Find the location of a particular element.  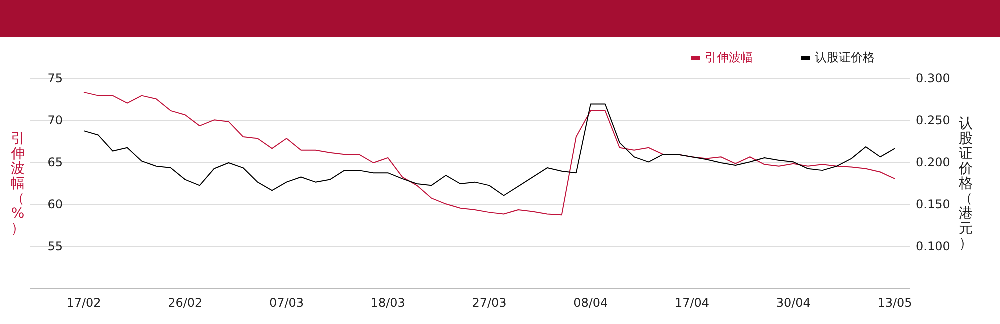

x-tick-label: 30/04 is located at coordinates (793, 303).